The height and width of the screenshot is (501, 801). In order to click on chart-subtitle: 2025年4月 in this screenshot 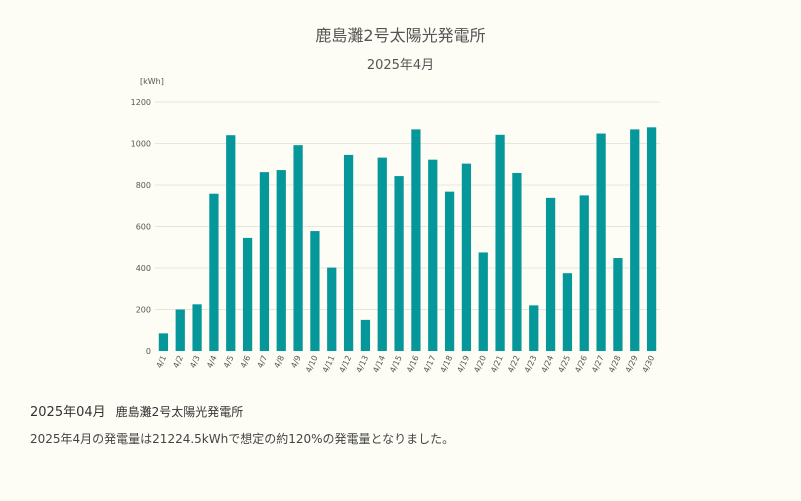, I will do `click(400, 65)`.